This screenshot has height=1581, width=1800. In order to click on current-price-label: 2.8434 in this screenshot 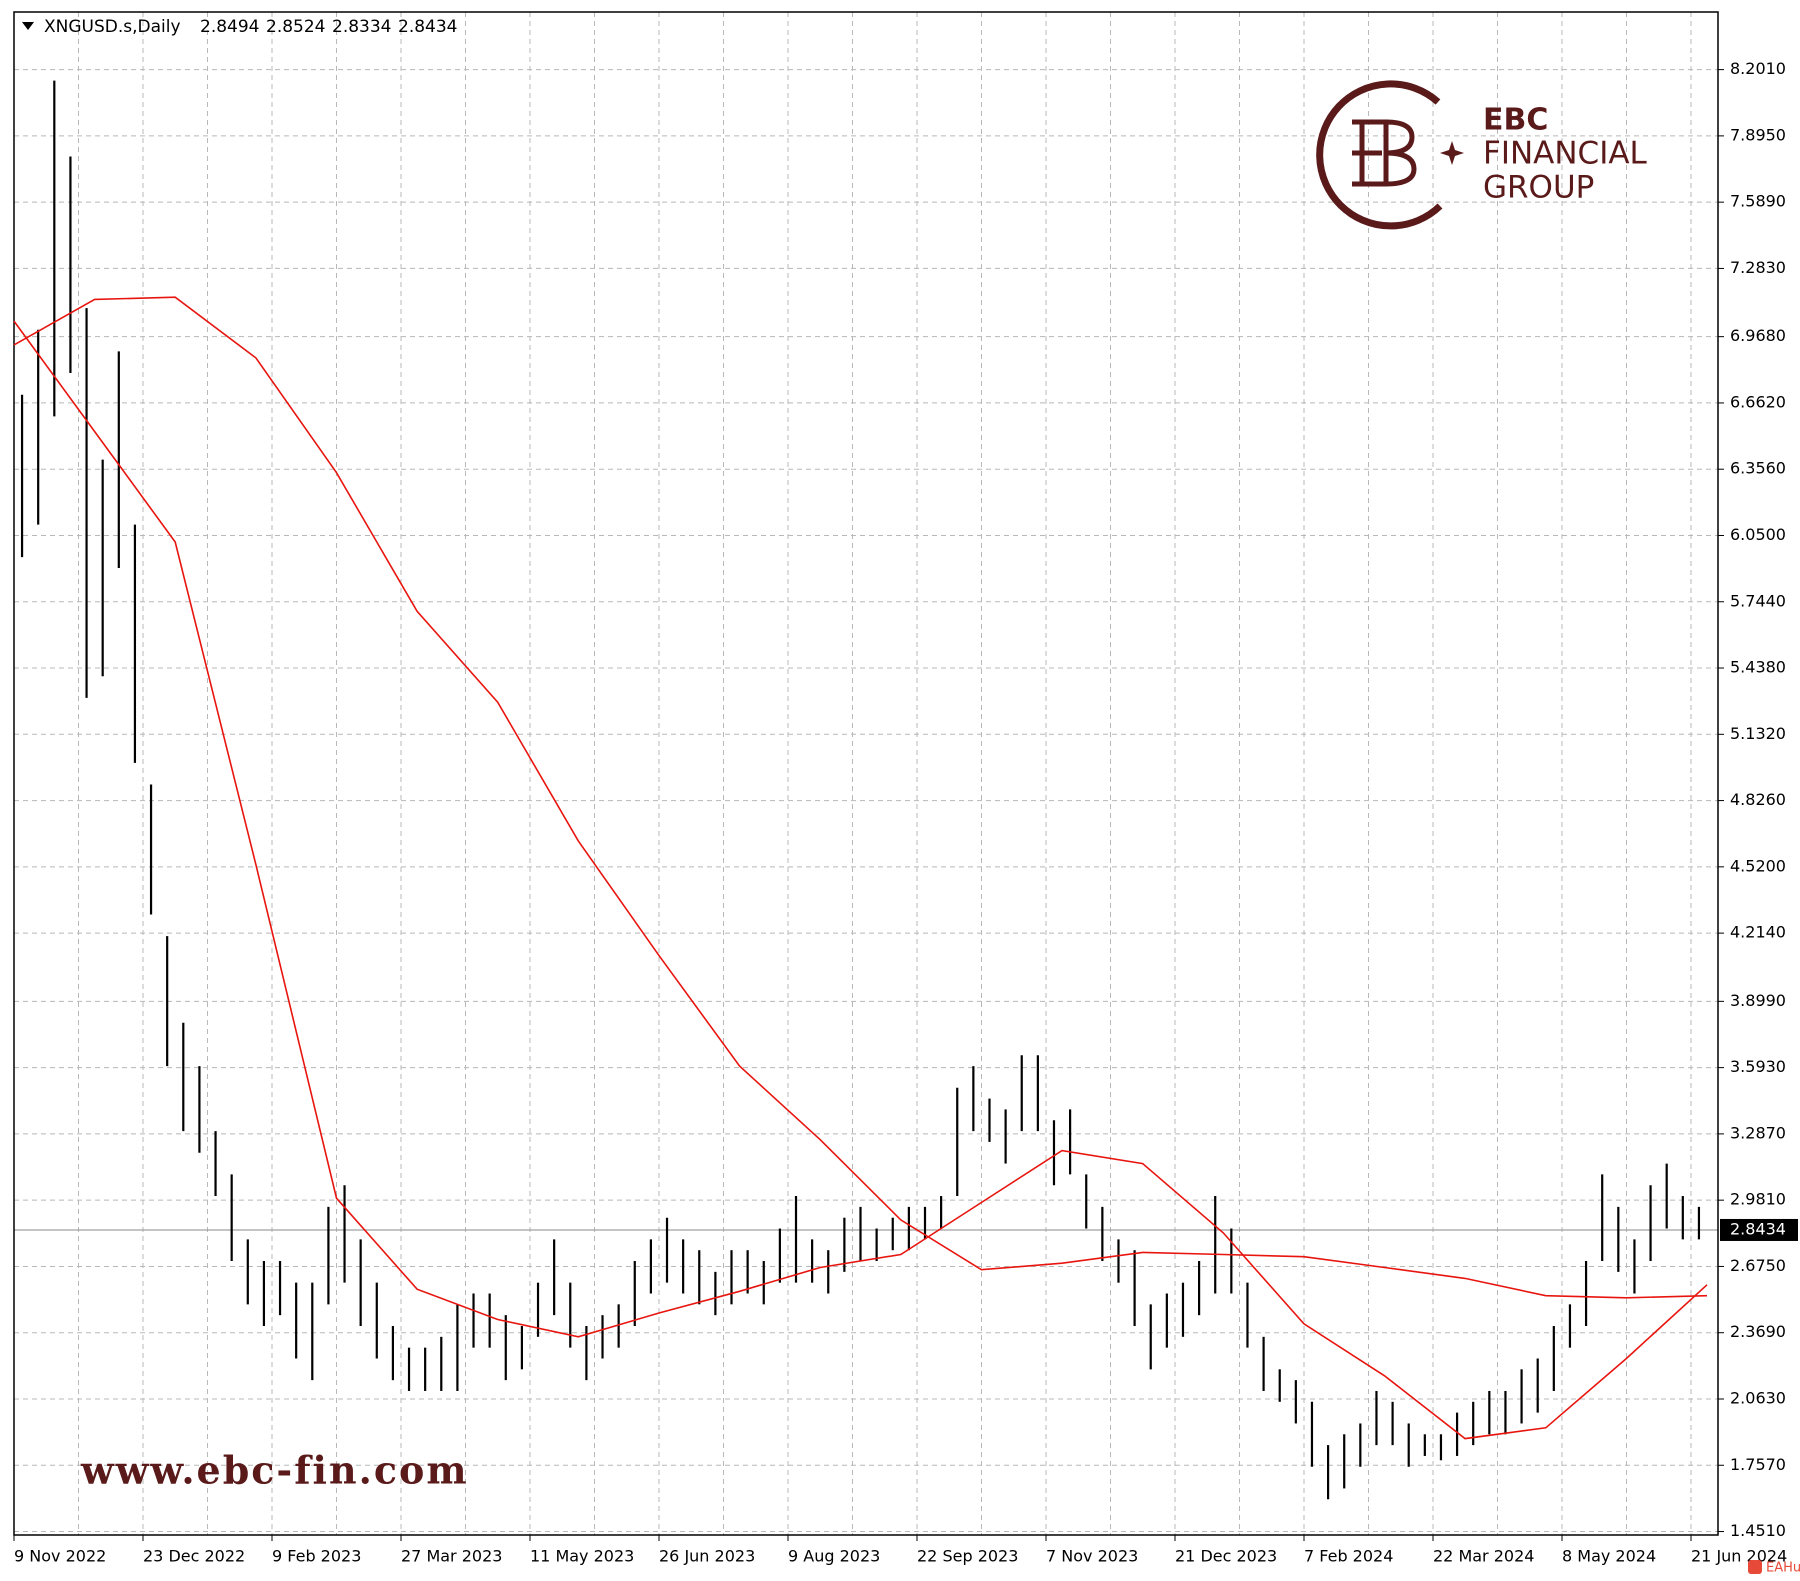, I will do `click(1758, 1228)`.